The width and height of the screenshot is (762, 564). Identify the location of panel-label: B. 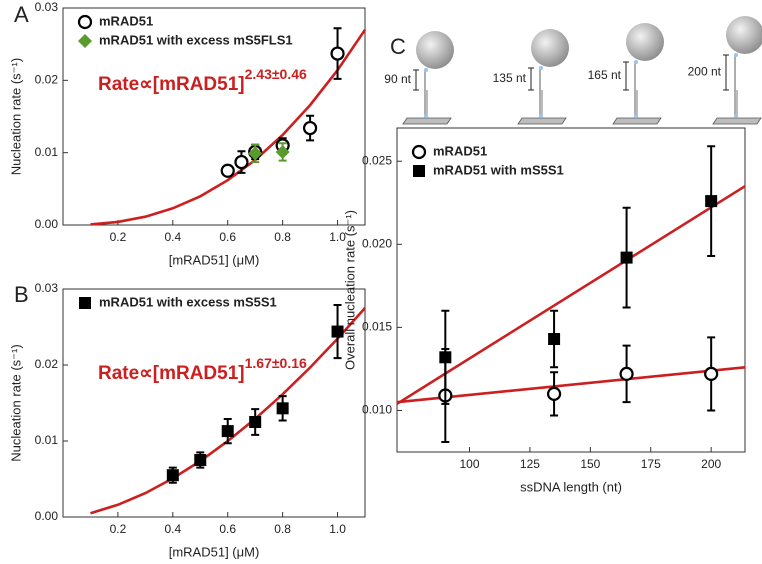
(21, 294).